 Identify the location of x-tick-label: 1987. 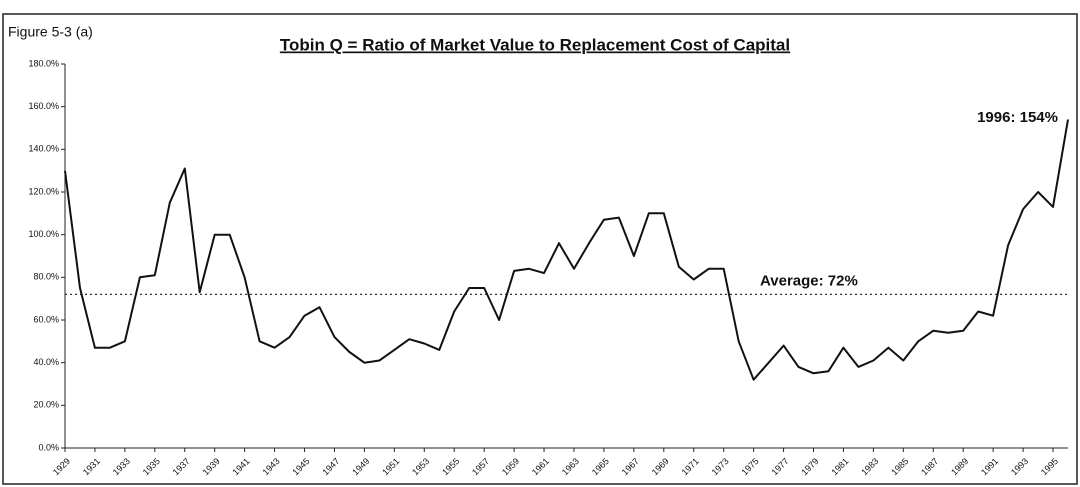
(929, 466).